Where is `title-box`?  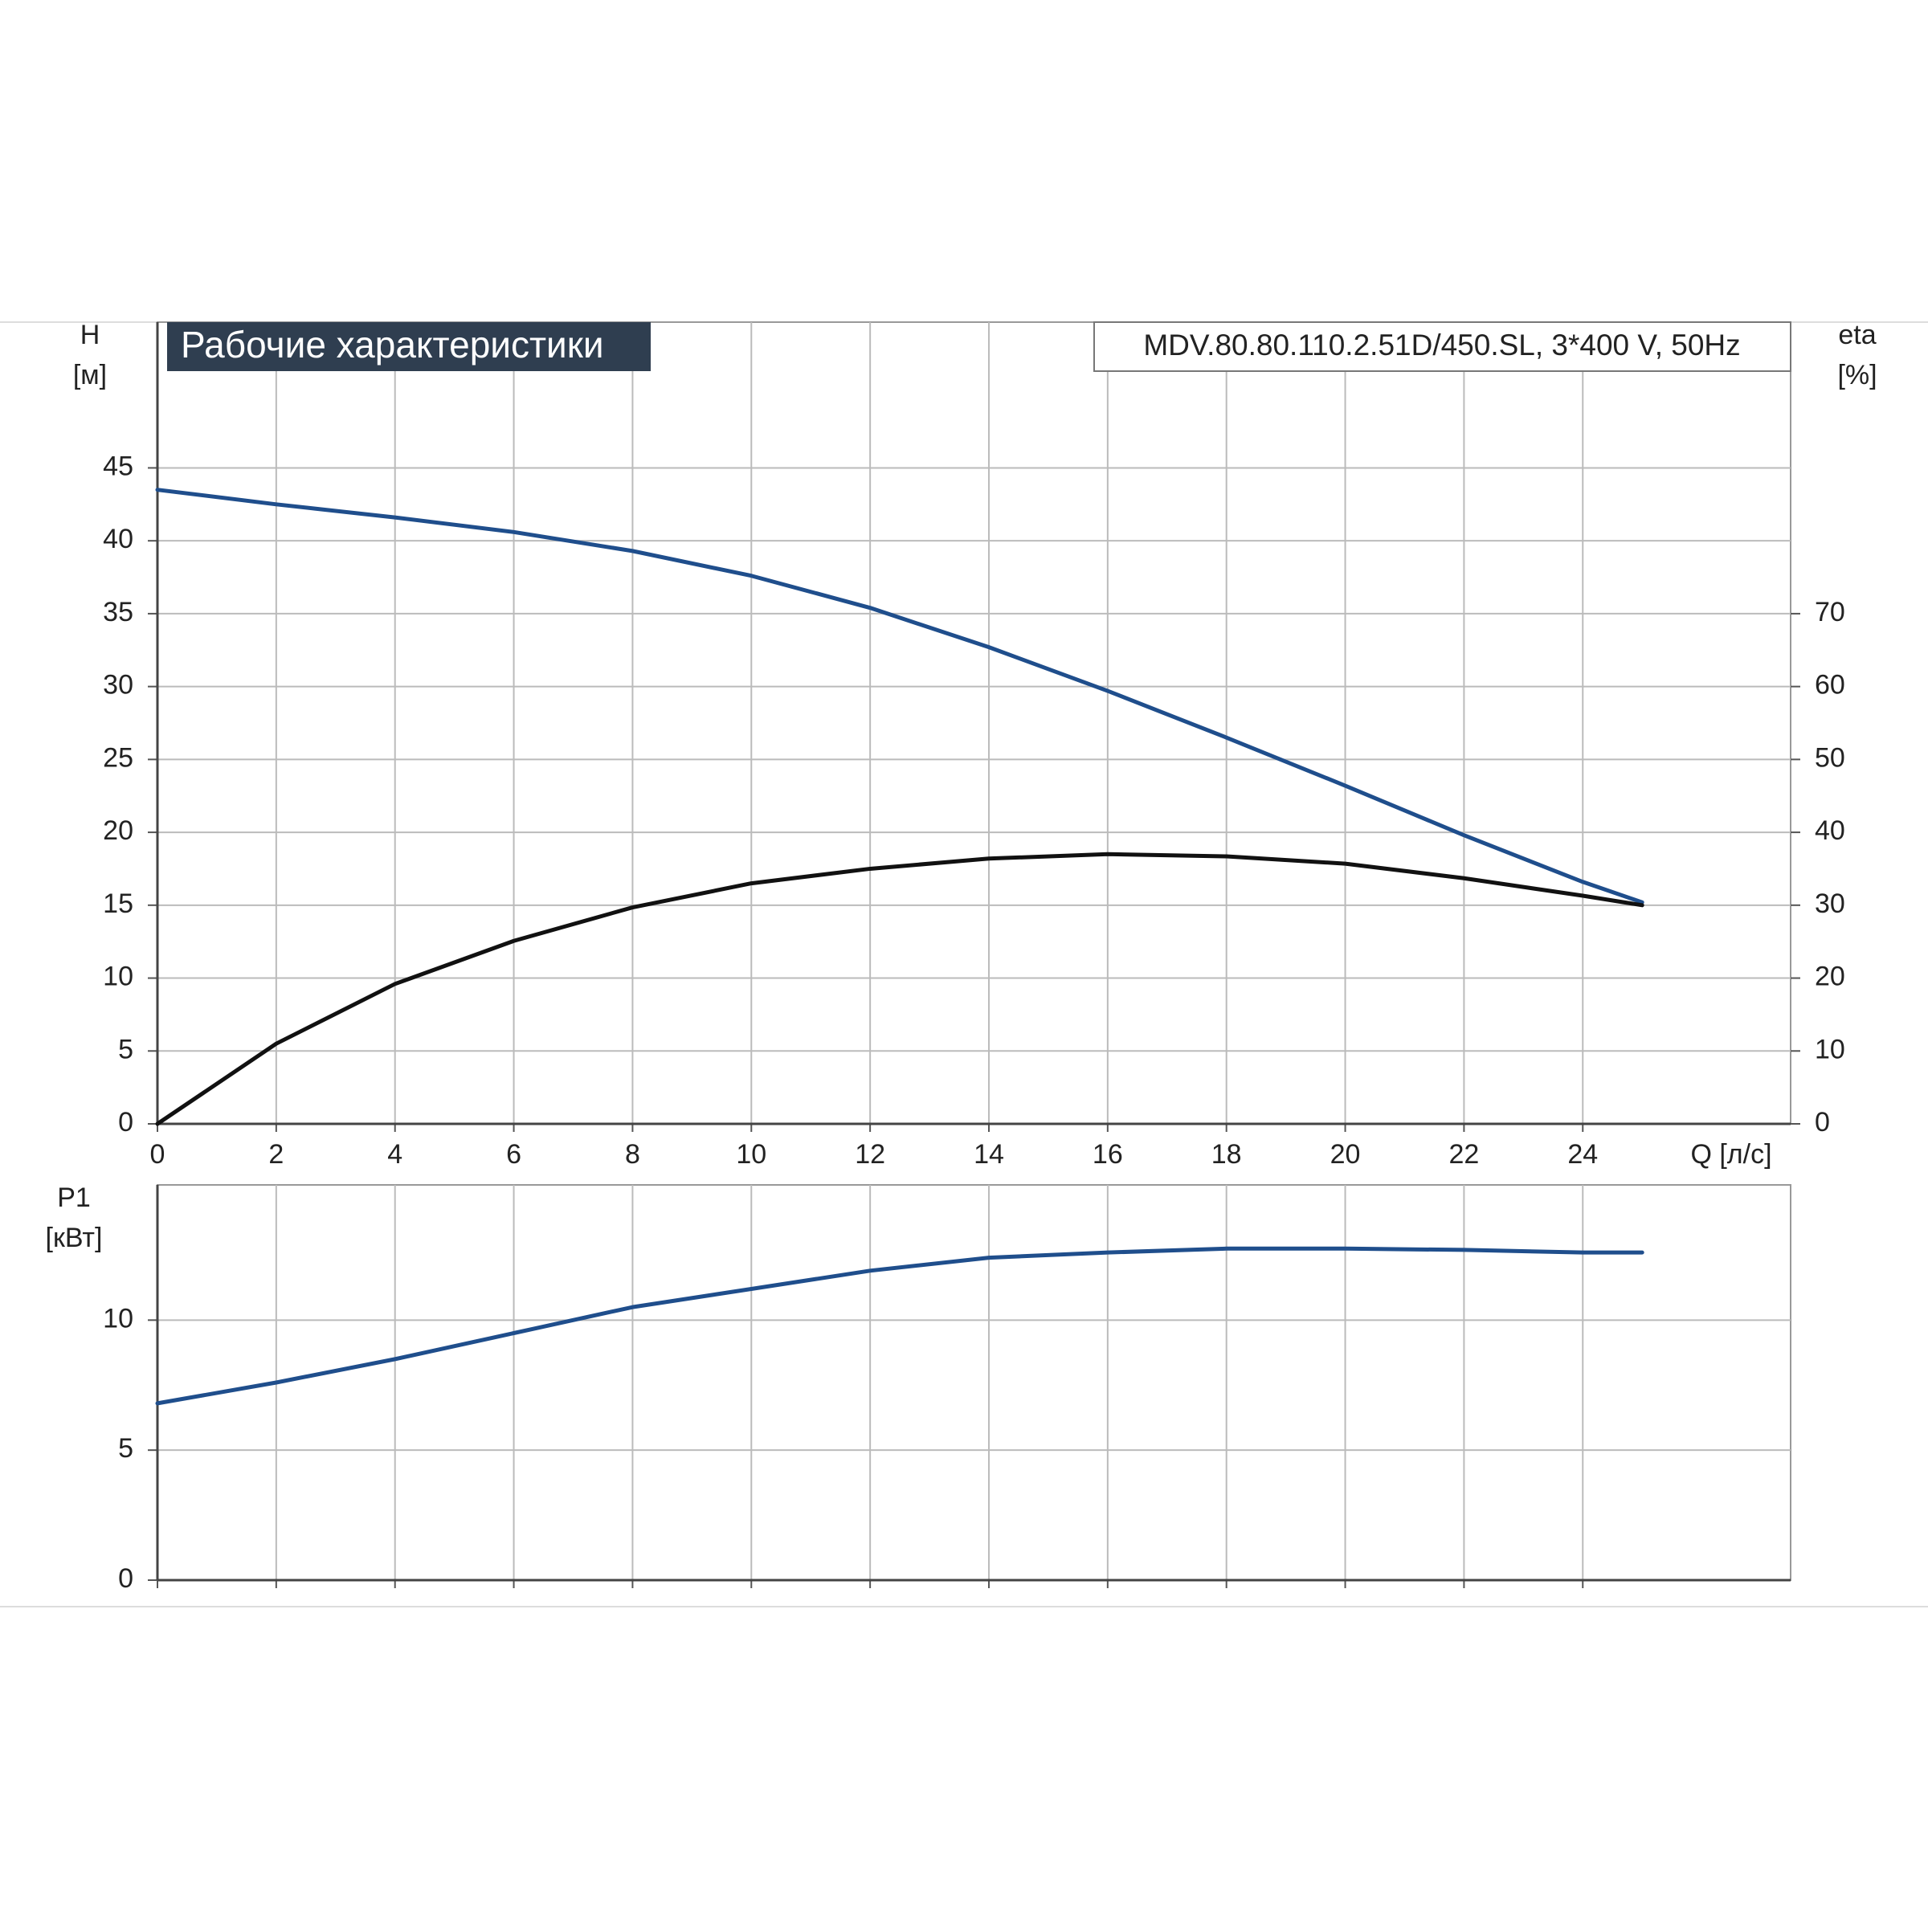 title-box is located at coordinates (409, 346).